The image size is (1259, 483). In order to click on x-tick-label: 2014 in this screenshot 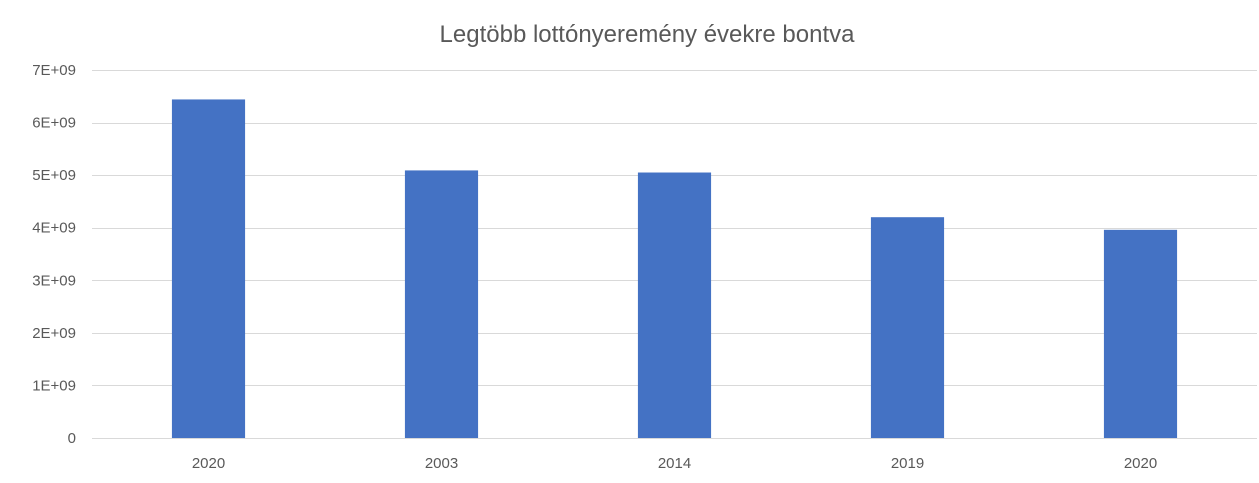, I will do `click(674, 463)`.